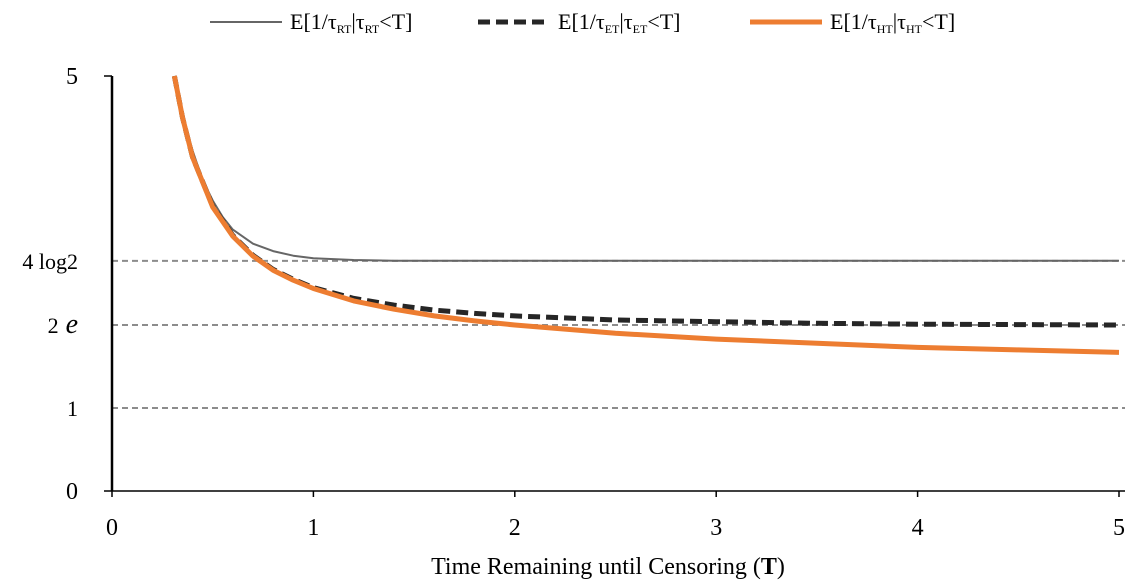  I want to click on y-ticks: 05, so click(89, 284).